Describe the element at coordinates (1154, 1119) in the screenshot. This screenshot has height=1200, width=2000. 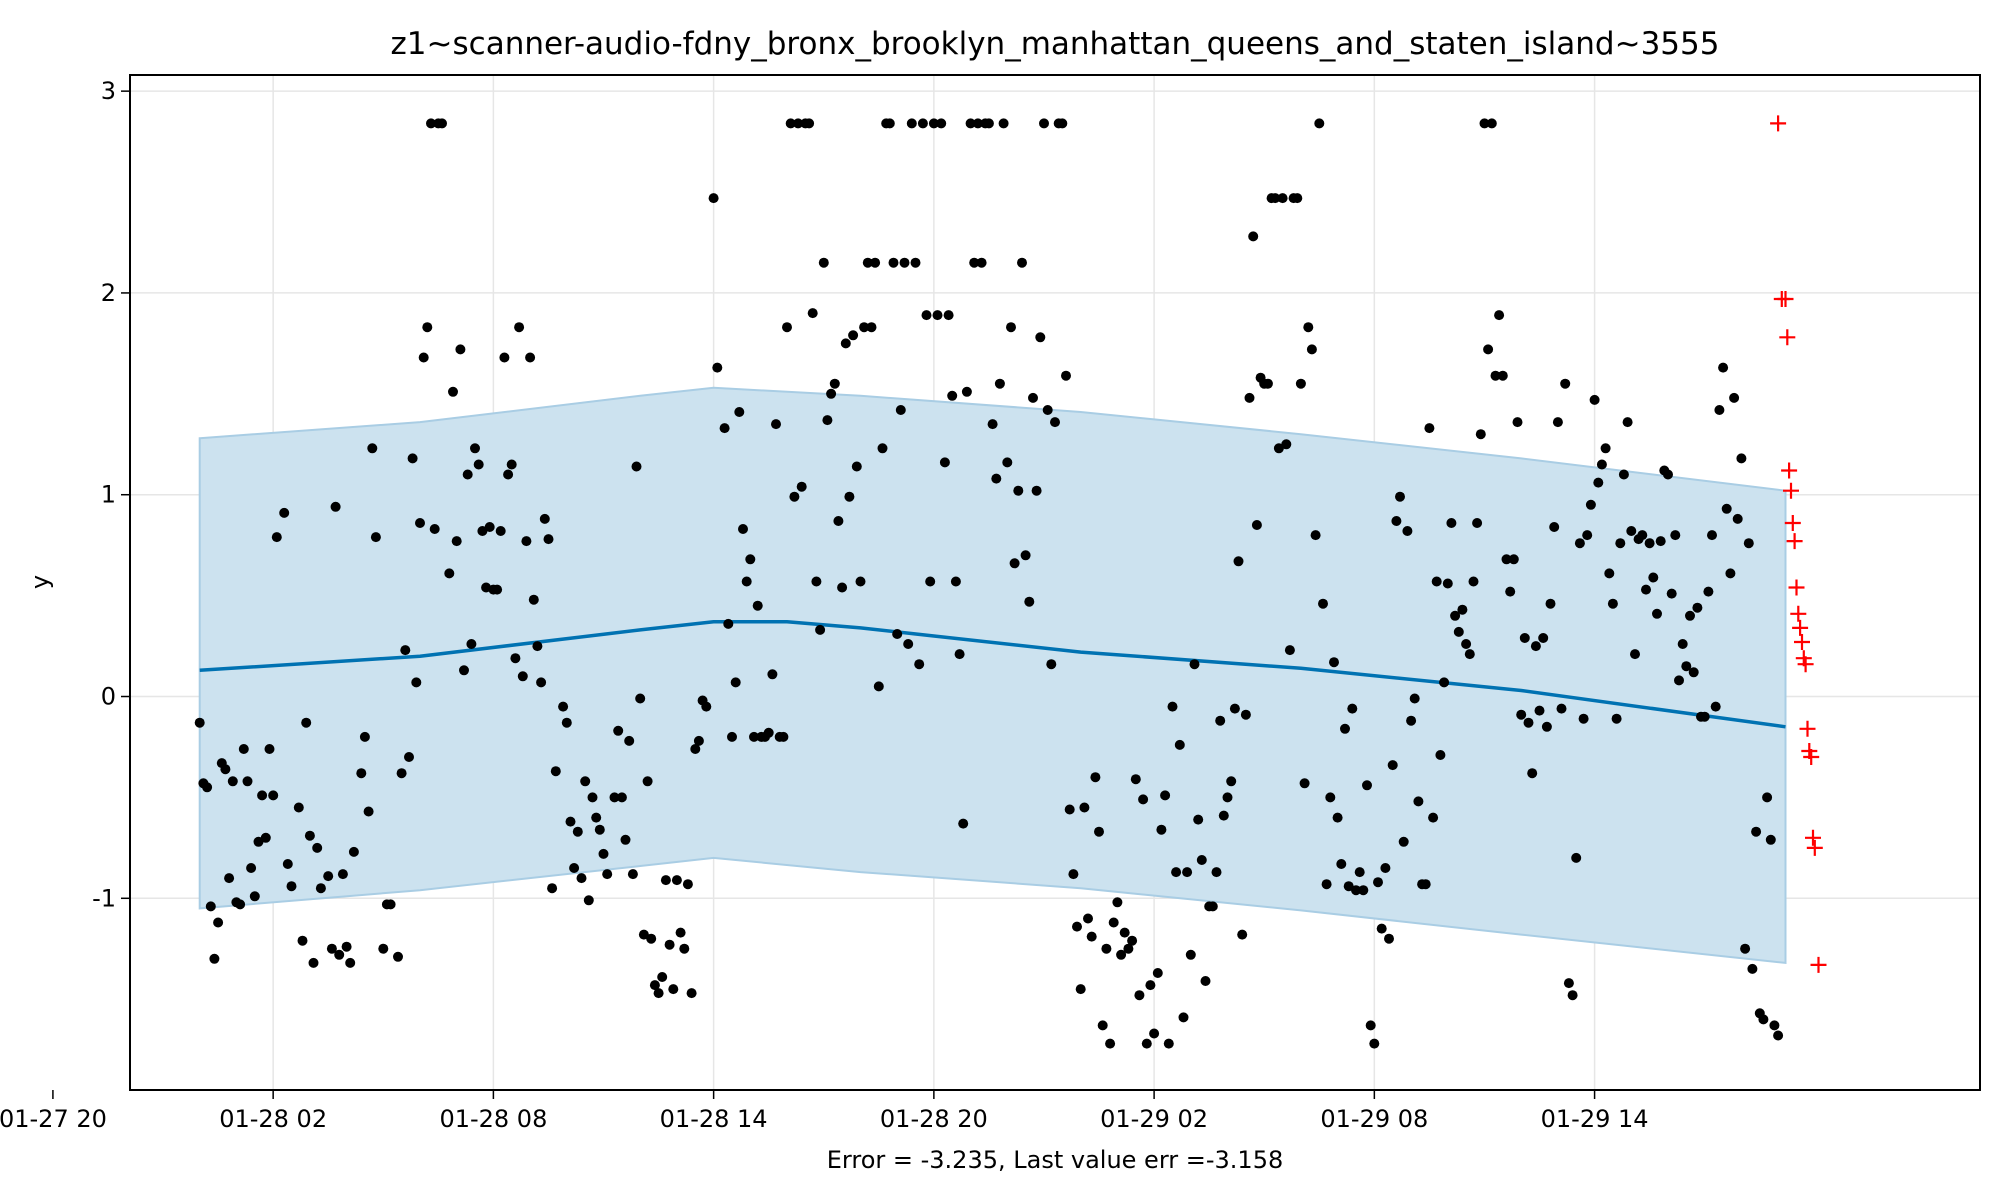
I see `x-tick-label: 01-29 02` at that location.